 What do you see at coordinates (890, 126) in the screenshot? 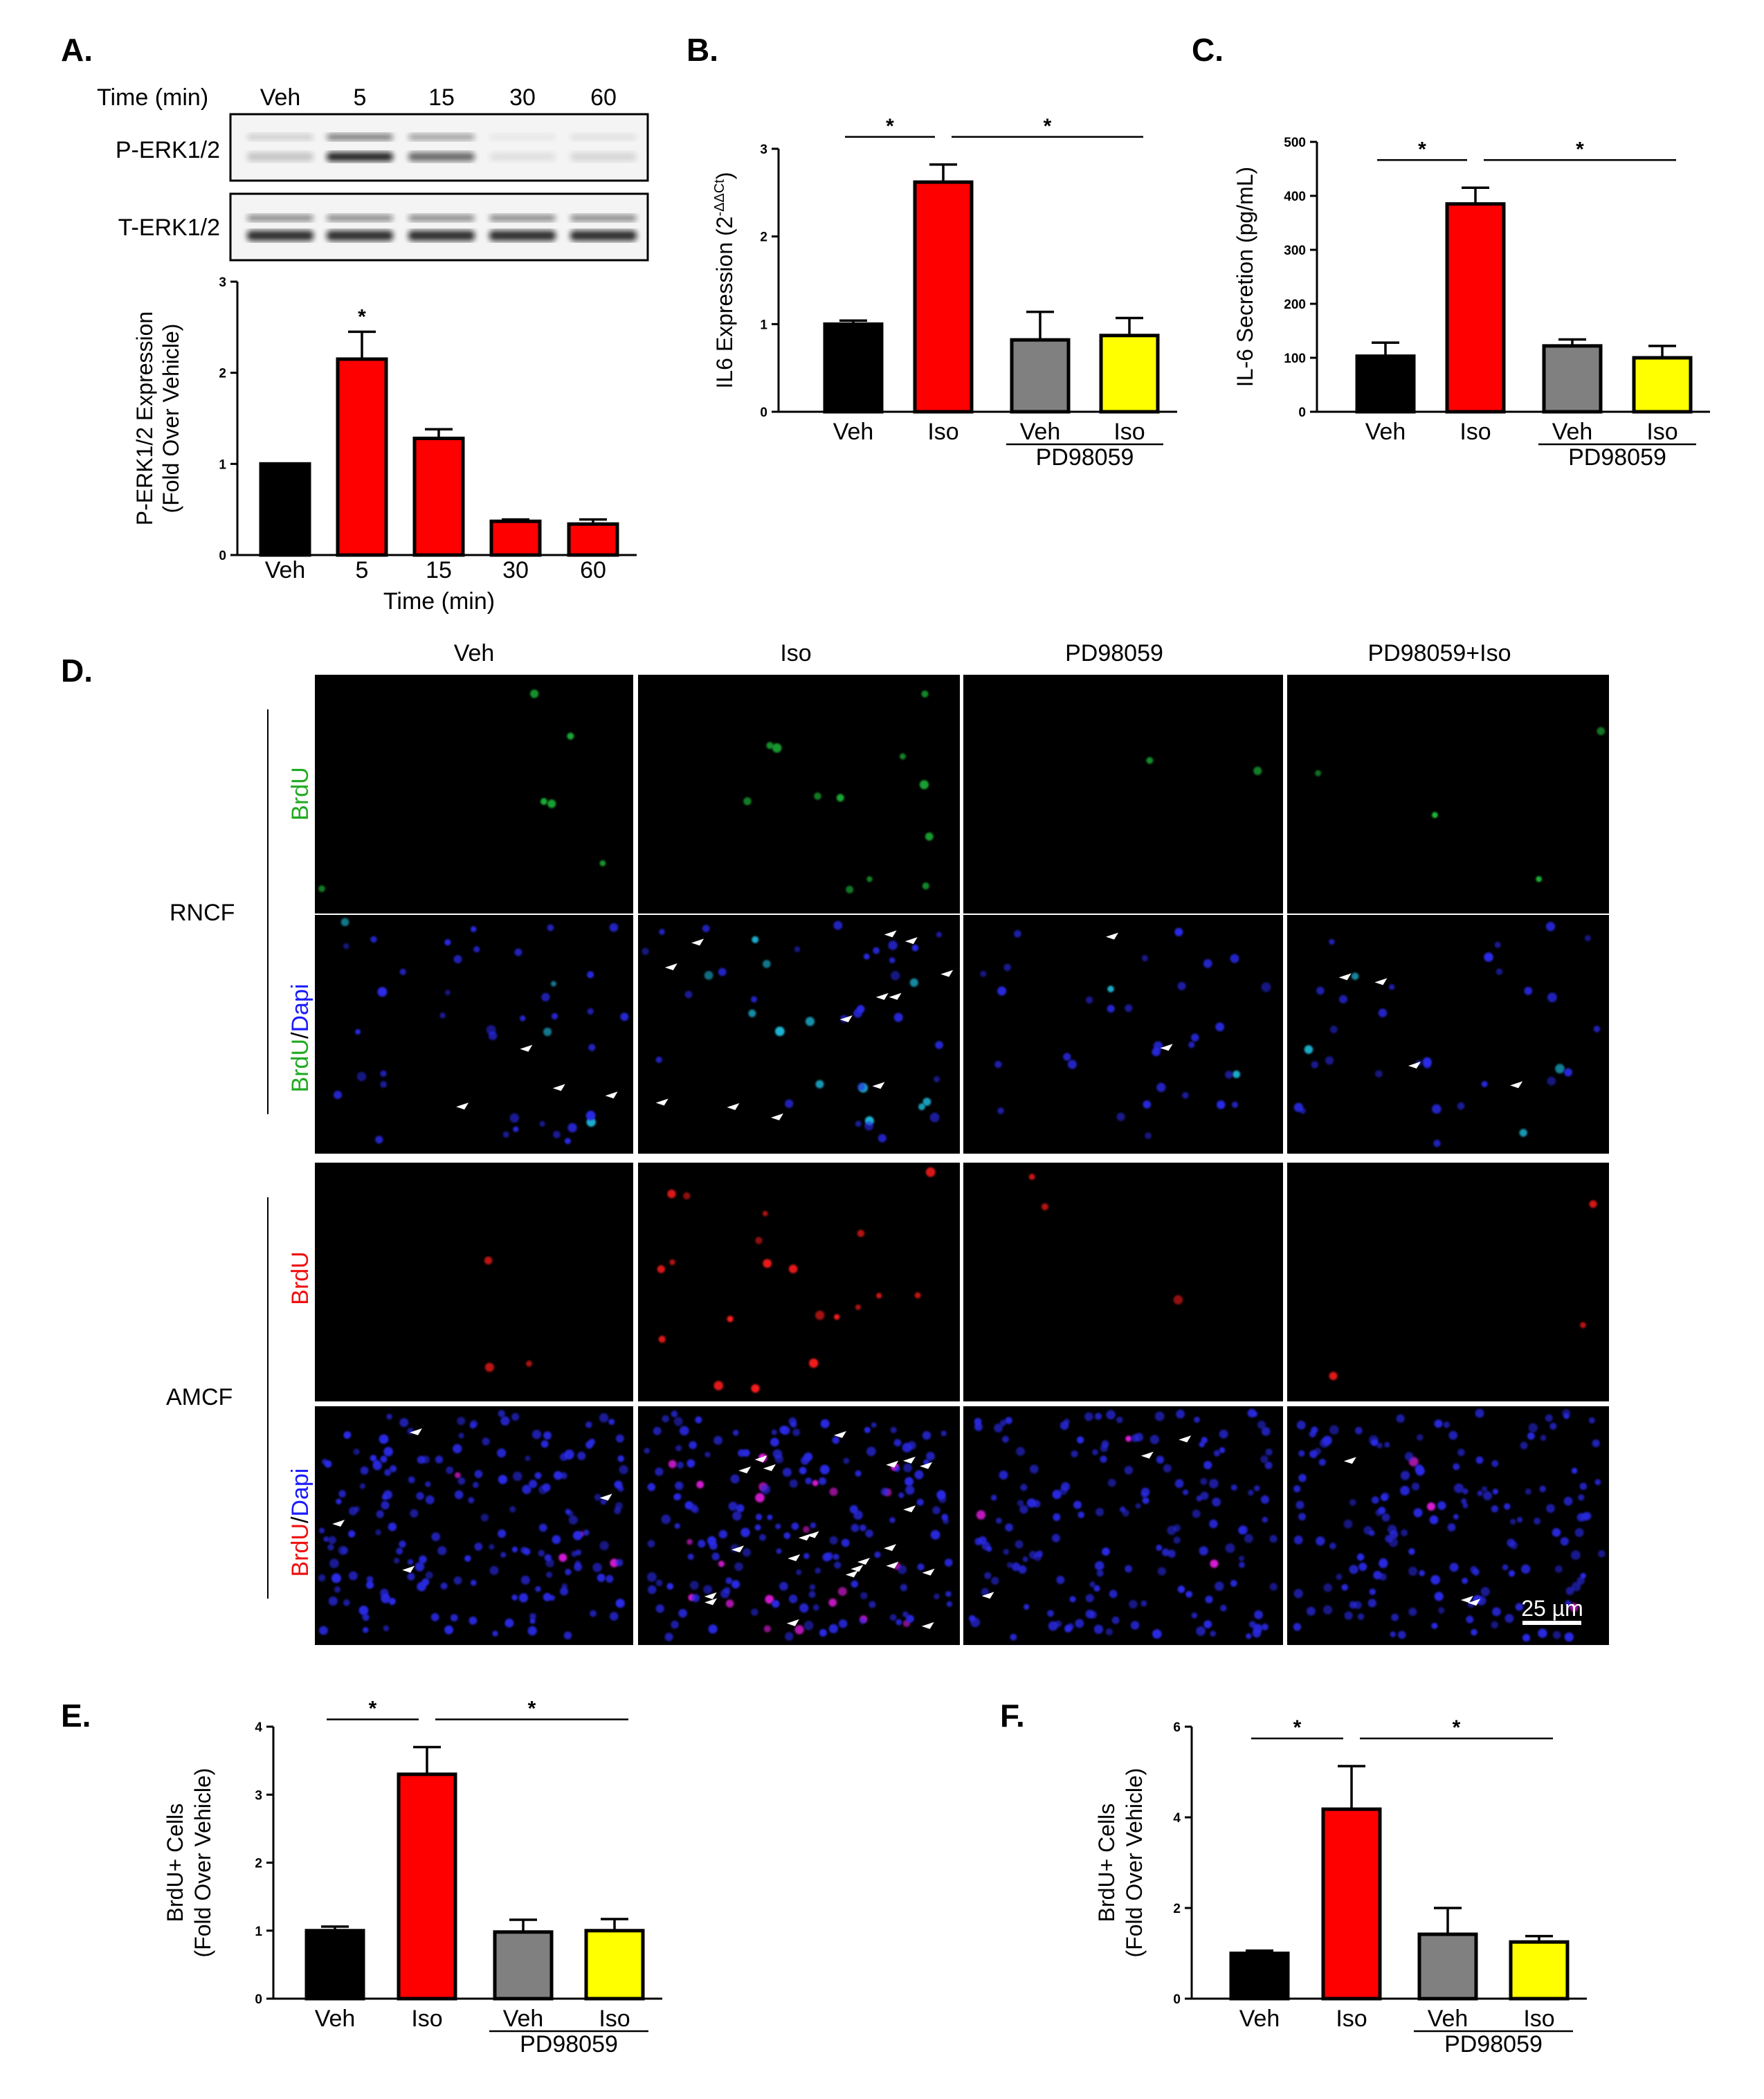
I see `significance-star: *` at bounding box center [890, 126].